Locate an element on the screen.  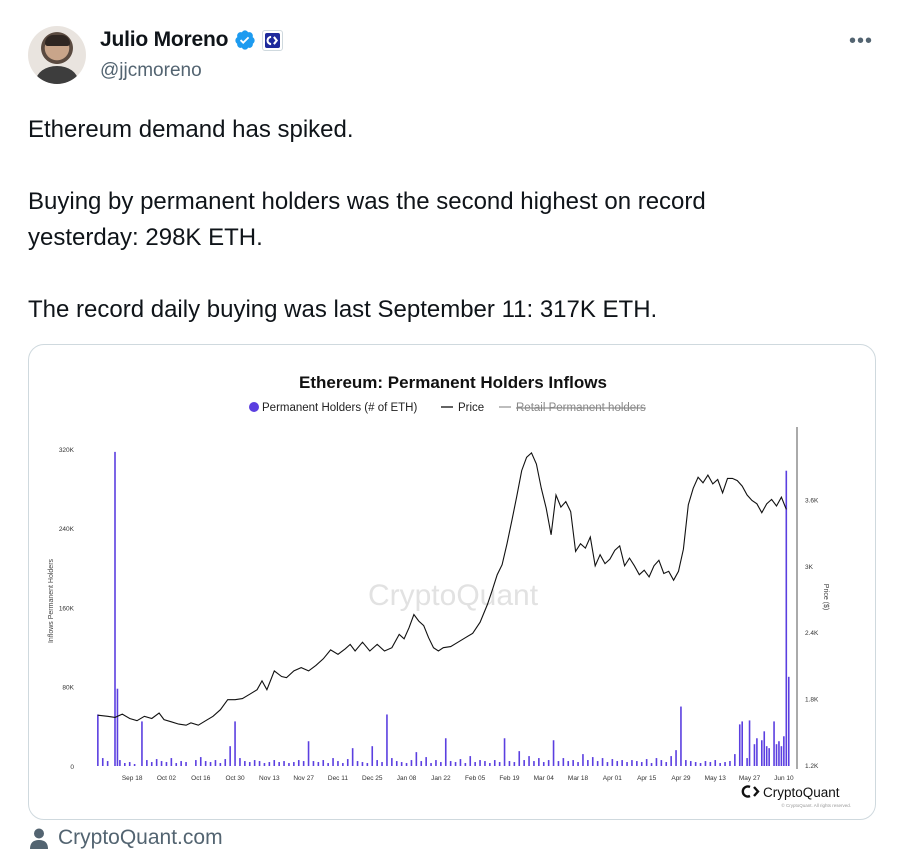
link-source: CryptoQuant.com is located at coordinates (126, 838).